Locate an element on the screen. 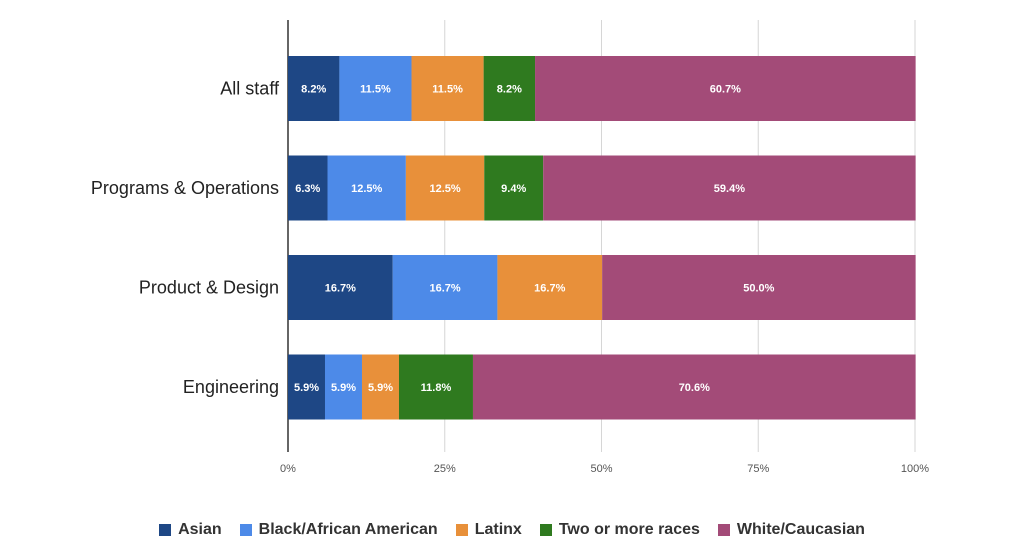  data-label: 60.7% is located at coordinates (725, 90).